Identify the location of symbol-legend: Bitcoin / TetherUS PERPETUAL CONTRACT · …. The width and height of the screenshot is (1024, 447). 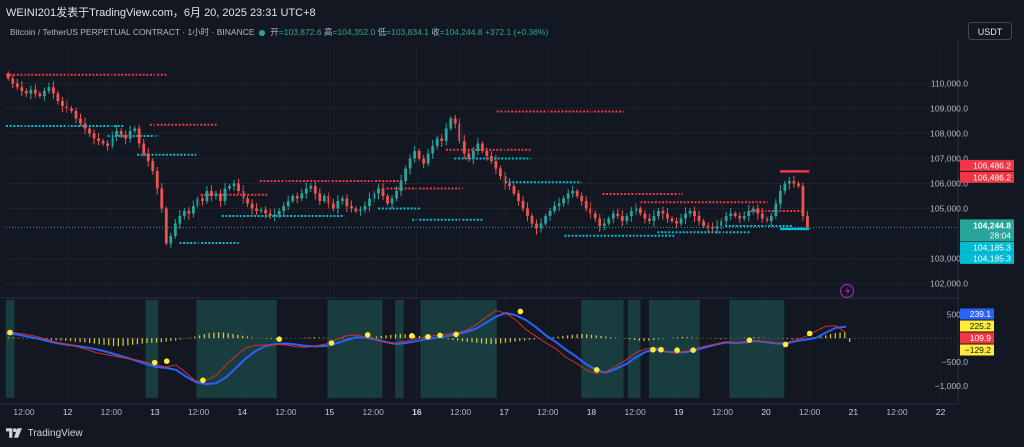
(279, 32).